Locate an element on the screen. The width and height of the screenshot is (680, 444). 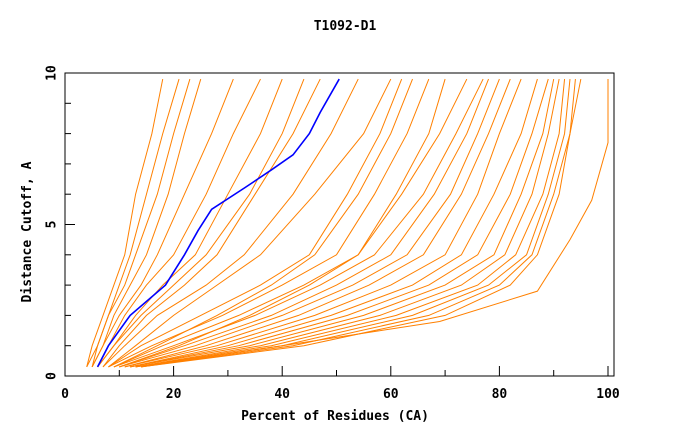
chart-title: T1092-D1 is located at coordinates (345, 26).